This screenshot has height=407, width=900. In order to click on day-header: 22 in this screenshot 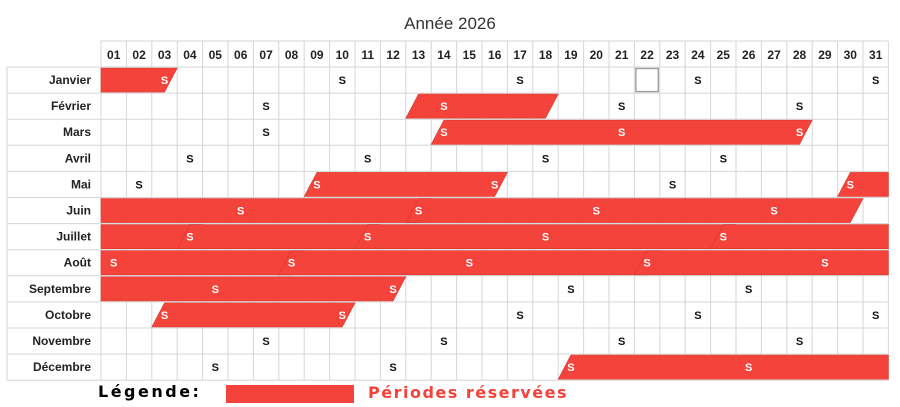, I will do `click(647, 55)`.